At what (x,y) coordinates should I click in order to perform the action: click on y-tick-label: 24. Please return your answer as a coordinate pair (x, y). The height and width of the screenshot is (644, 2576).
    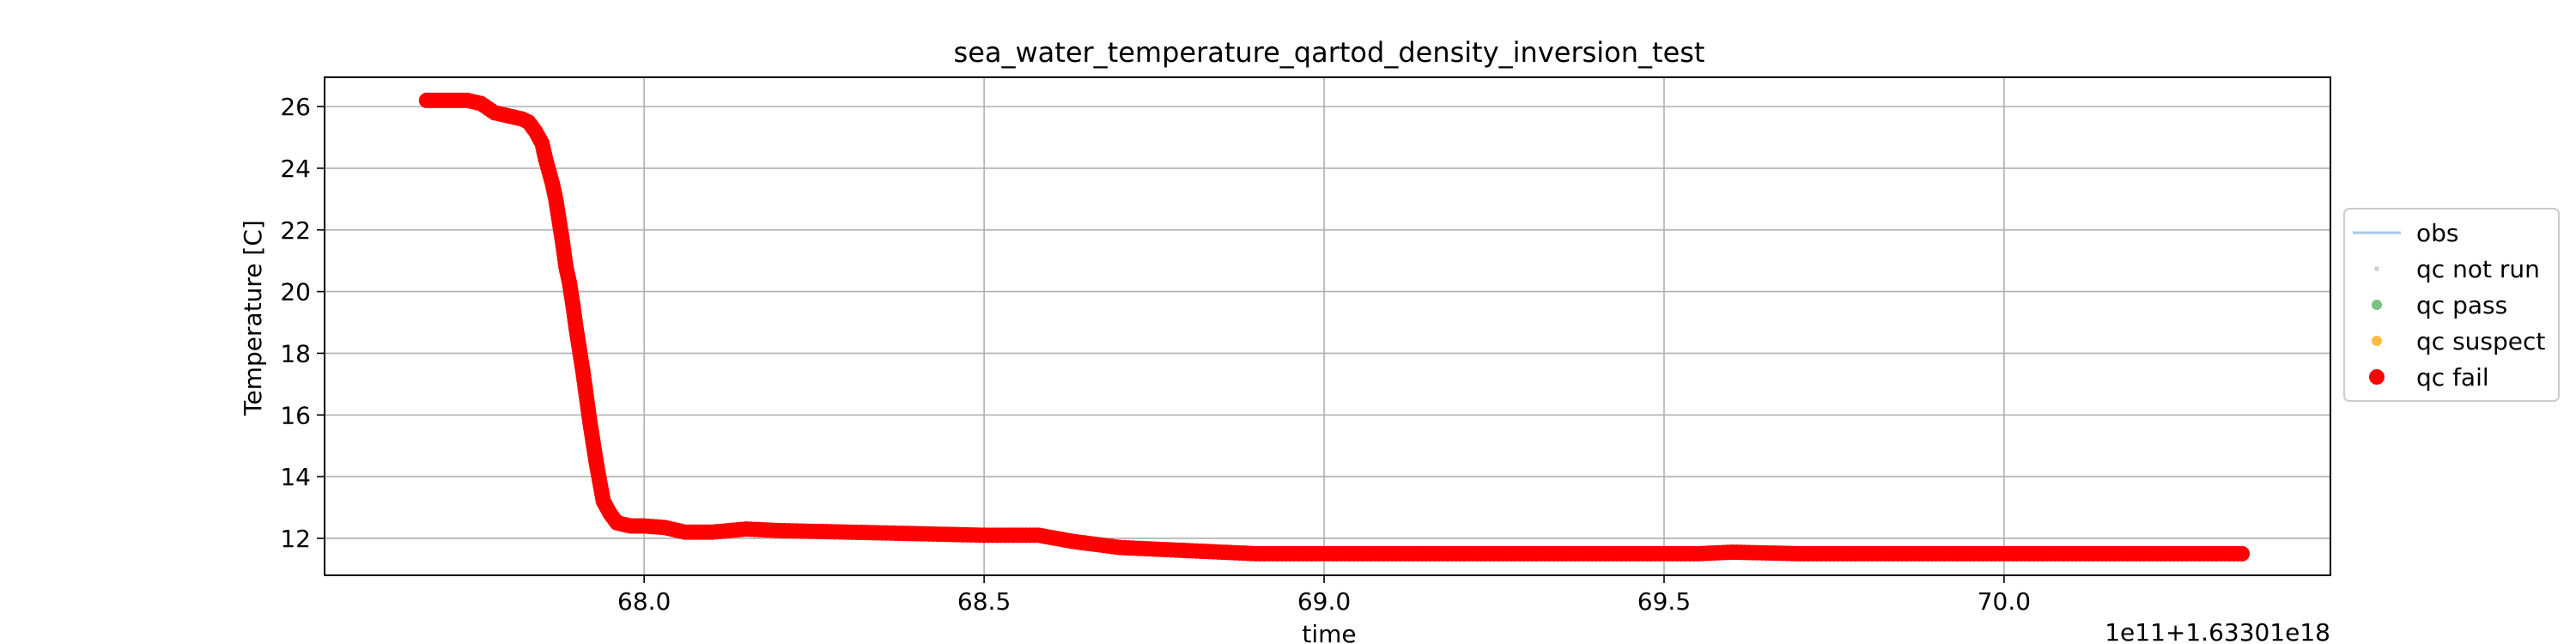
    Looking at the image, I should click on (295, 169).